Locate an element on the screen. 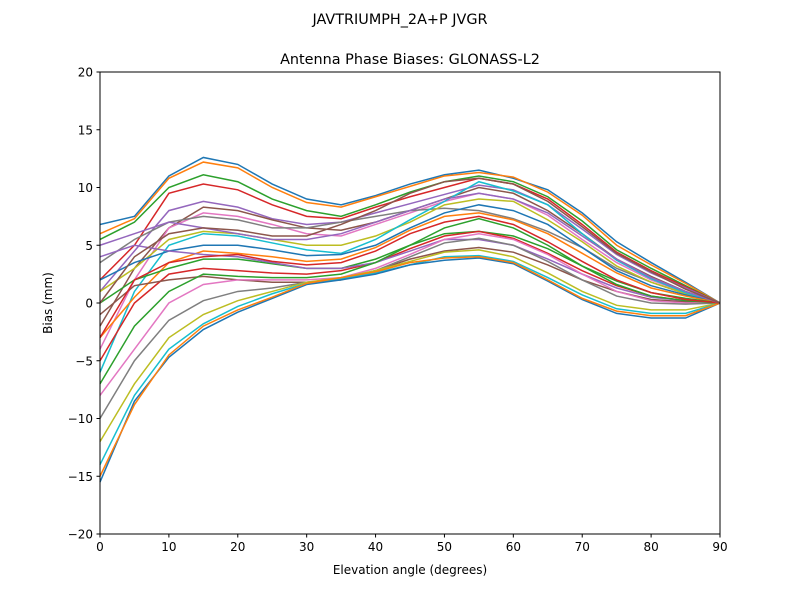  x-tick-label: 20 is located at coordinates (237, 547).